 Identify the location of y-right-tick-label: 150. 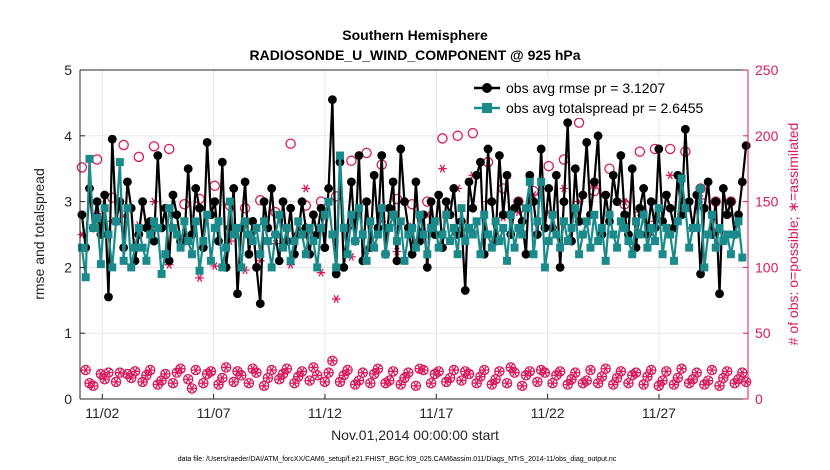
(767, 202).